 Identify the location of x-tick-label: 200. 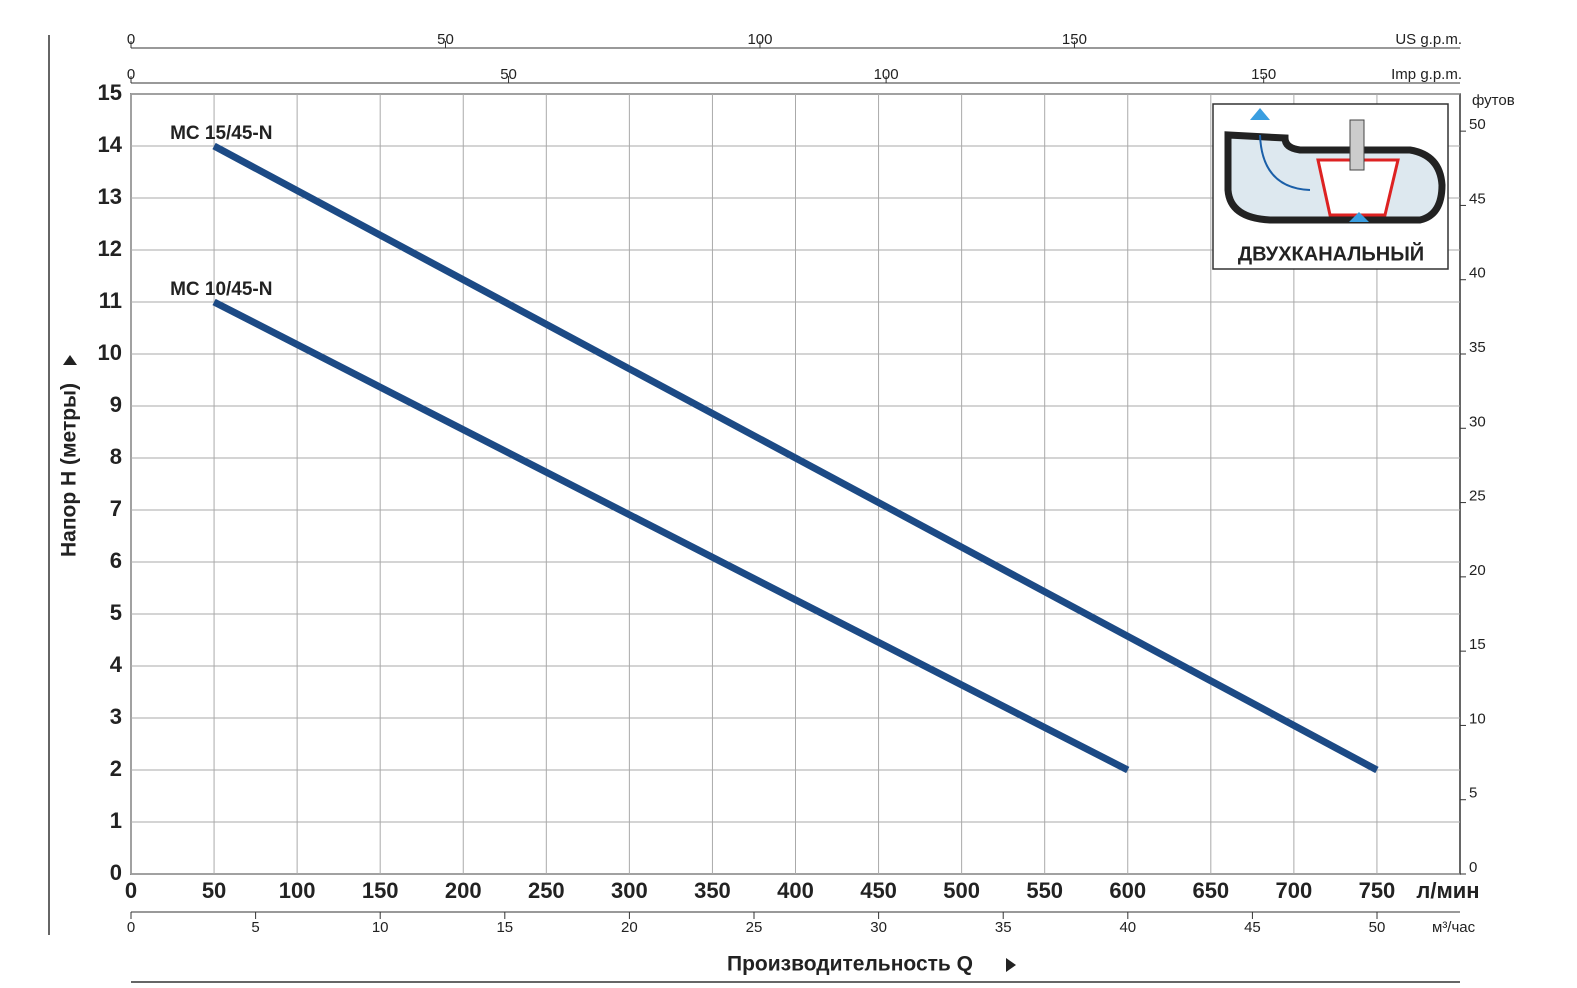
(463, 890).